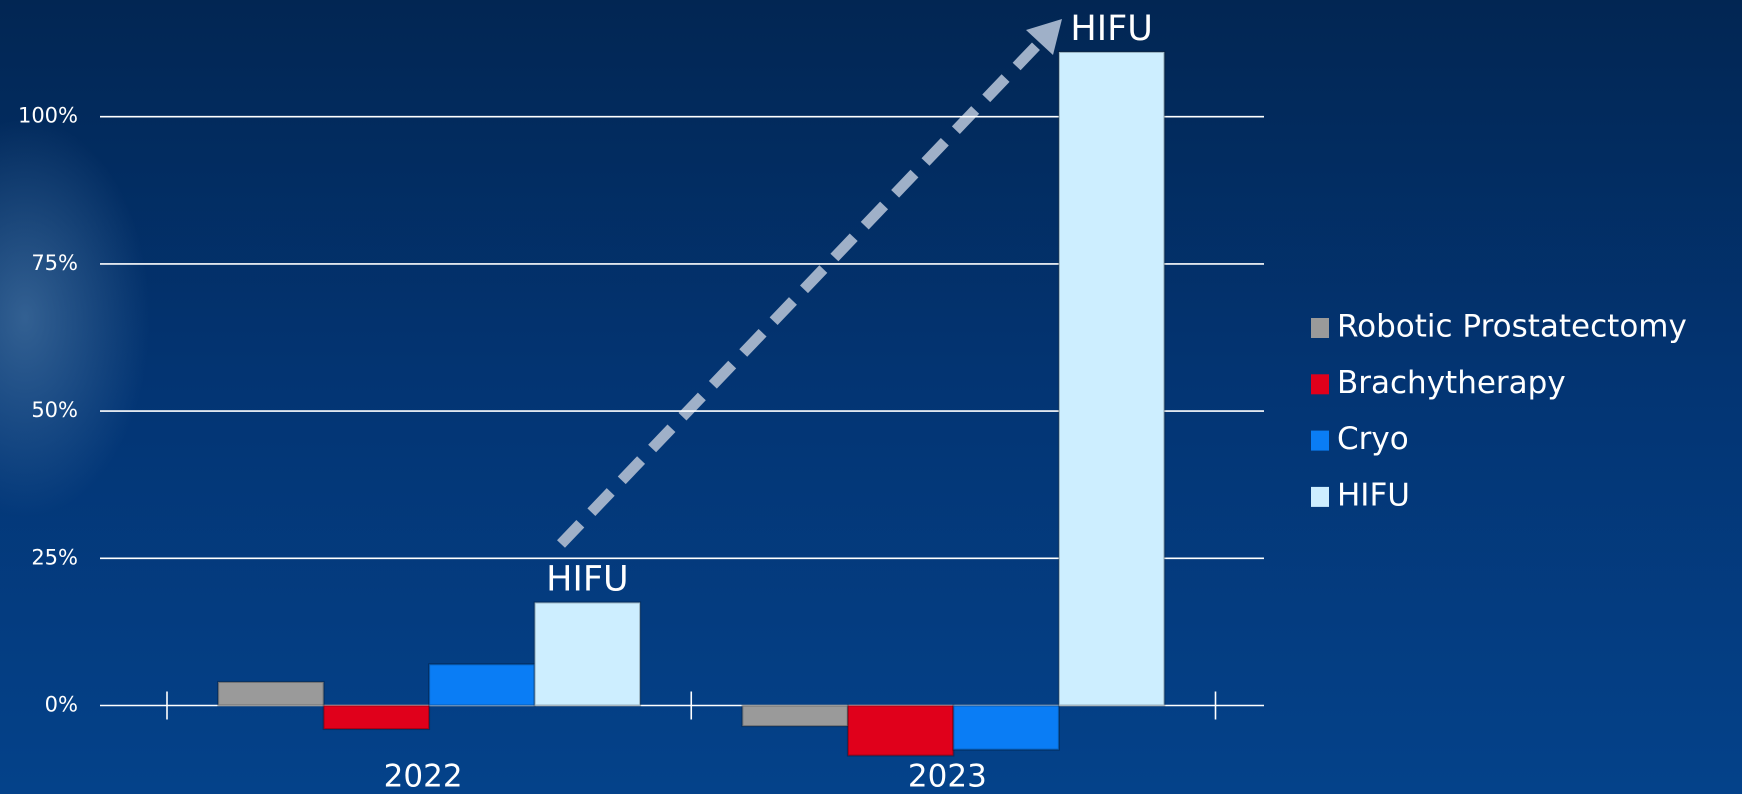 The width and height of the screenshot is (1742, 794). What do you see at coordinates (48, 116) in the screenshot?
I see `y-tick-label: 100%` at bounding box center [48, 116].